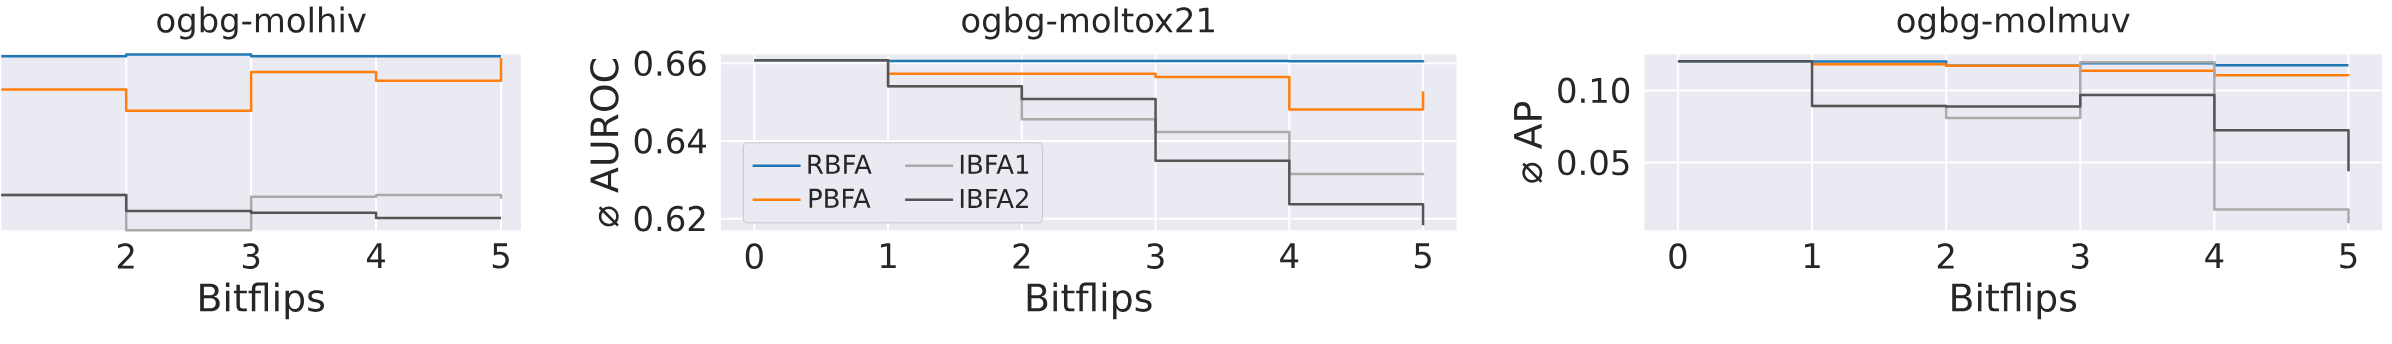 This screenshot has width=2392, height=344. What do you see at coordinates (994, 164) in the screenshot?
I see `legend-label: IBFA1` at bounding box center [994, 164].